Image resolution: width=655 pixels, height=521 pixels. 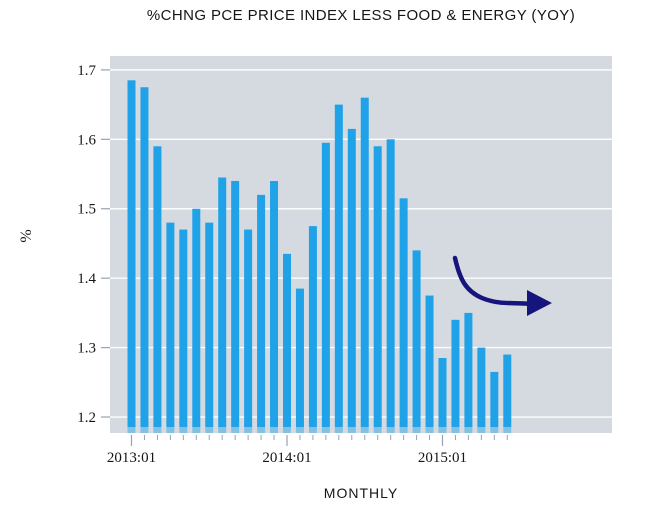 I want to click on bar-2013:12, so click(x=274, y=306).